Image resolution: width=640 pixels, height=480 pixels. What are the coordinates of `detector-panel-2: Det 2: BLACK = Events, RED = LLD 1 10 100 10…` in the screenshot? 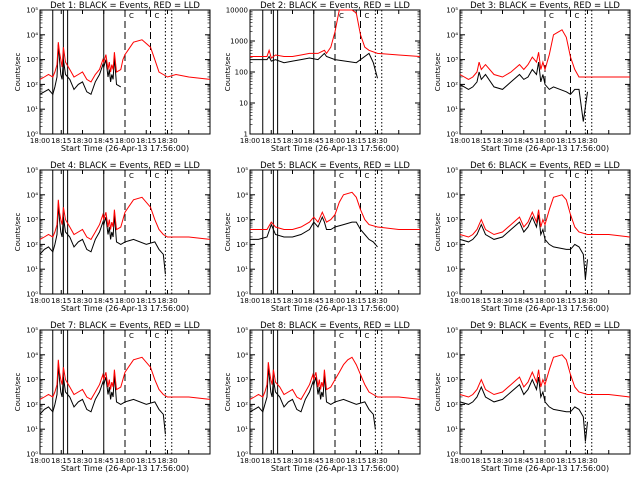 It's located at (322, 77).